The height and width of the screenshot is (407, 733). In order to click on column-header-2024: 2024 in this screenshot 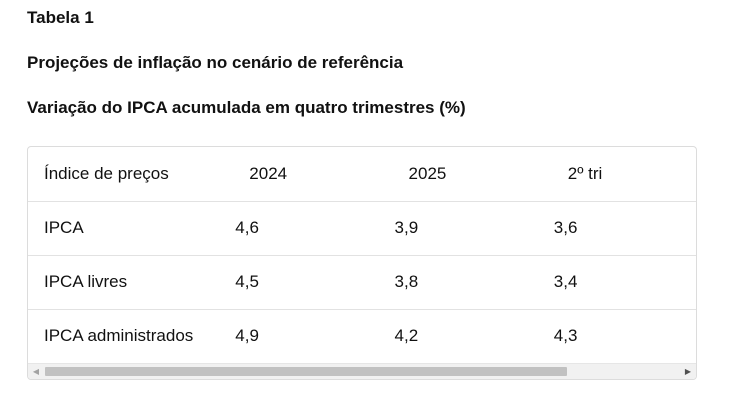, I will do `click(299, 174)`.